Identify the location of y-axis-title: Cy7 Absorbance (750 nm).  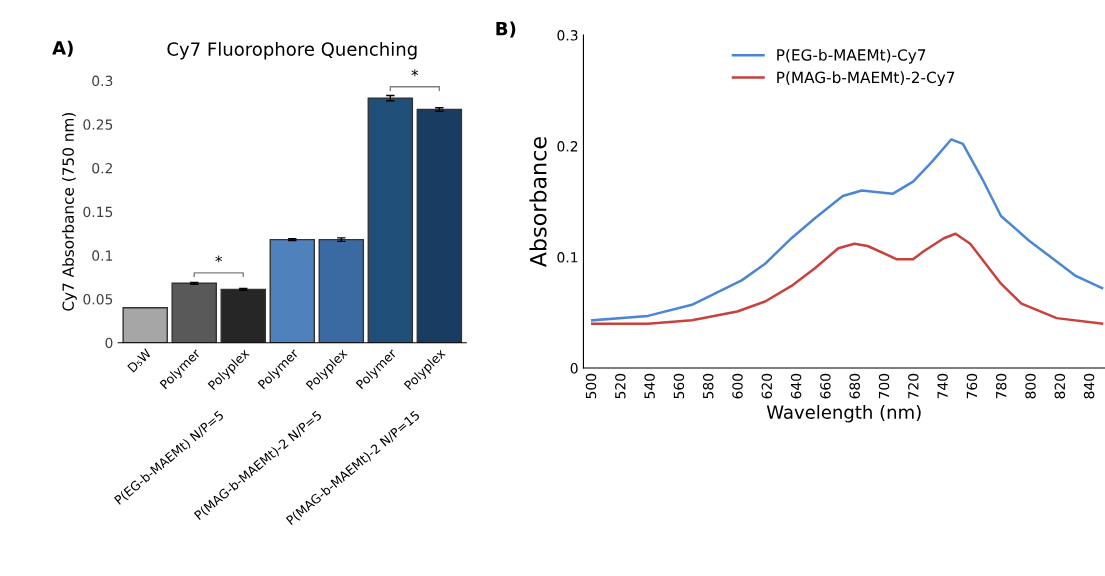
(69, 212).